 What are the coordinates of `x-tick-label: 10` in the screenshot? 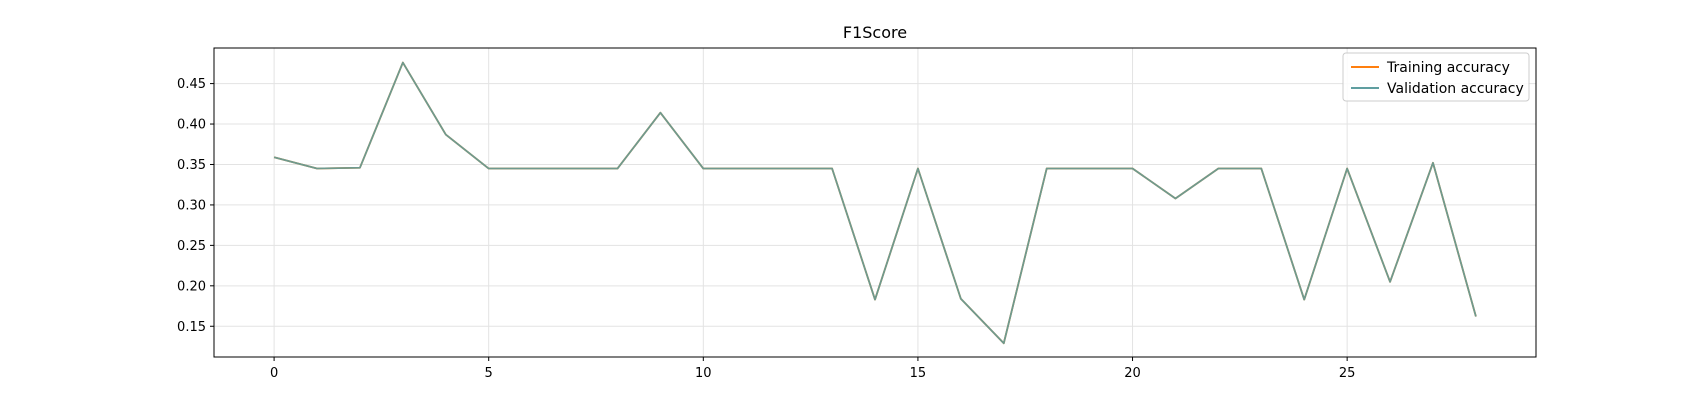 It's located at (703, 373).